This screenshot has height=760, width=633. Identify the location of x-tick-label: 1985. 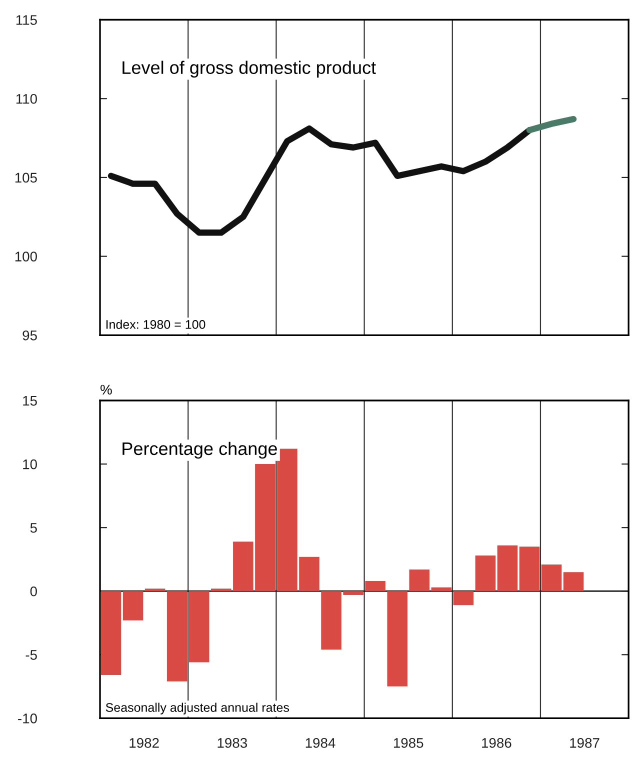
(409, 743).